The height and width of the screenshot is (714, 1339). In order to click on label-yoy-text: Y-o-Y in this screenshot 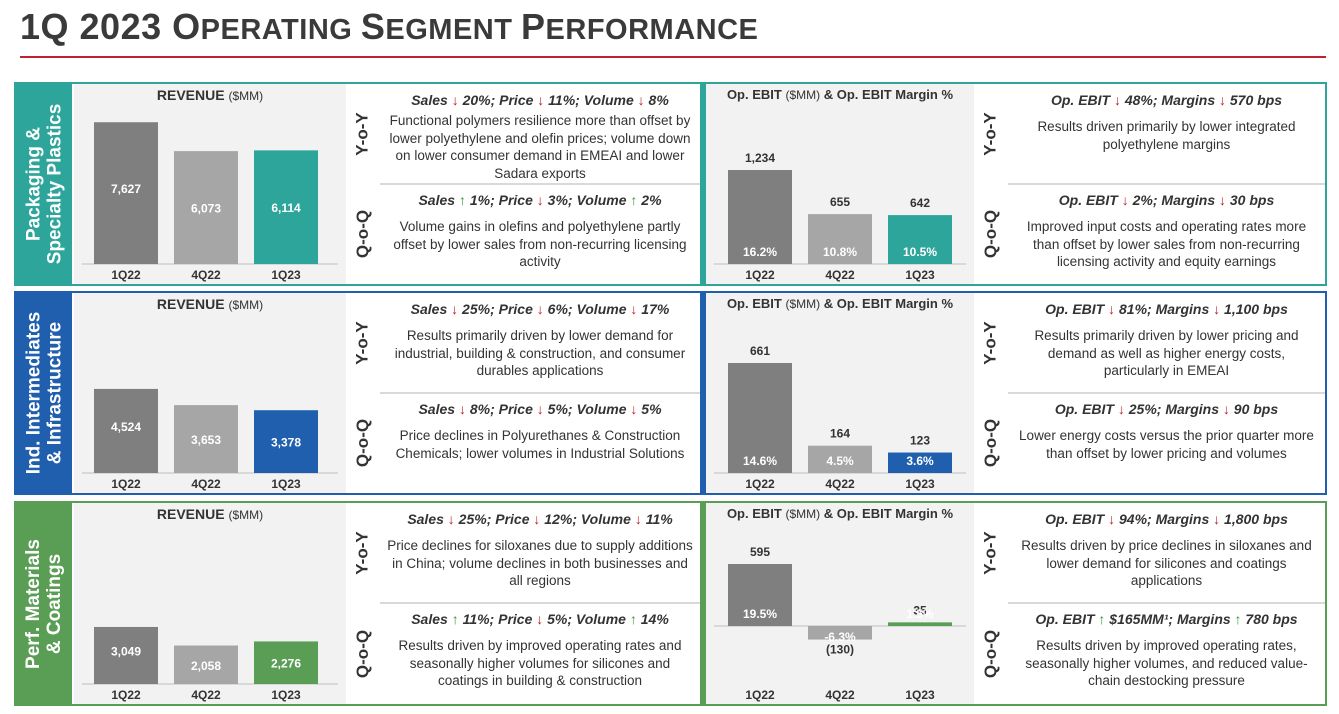, I will do `click(363, 343)`.